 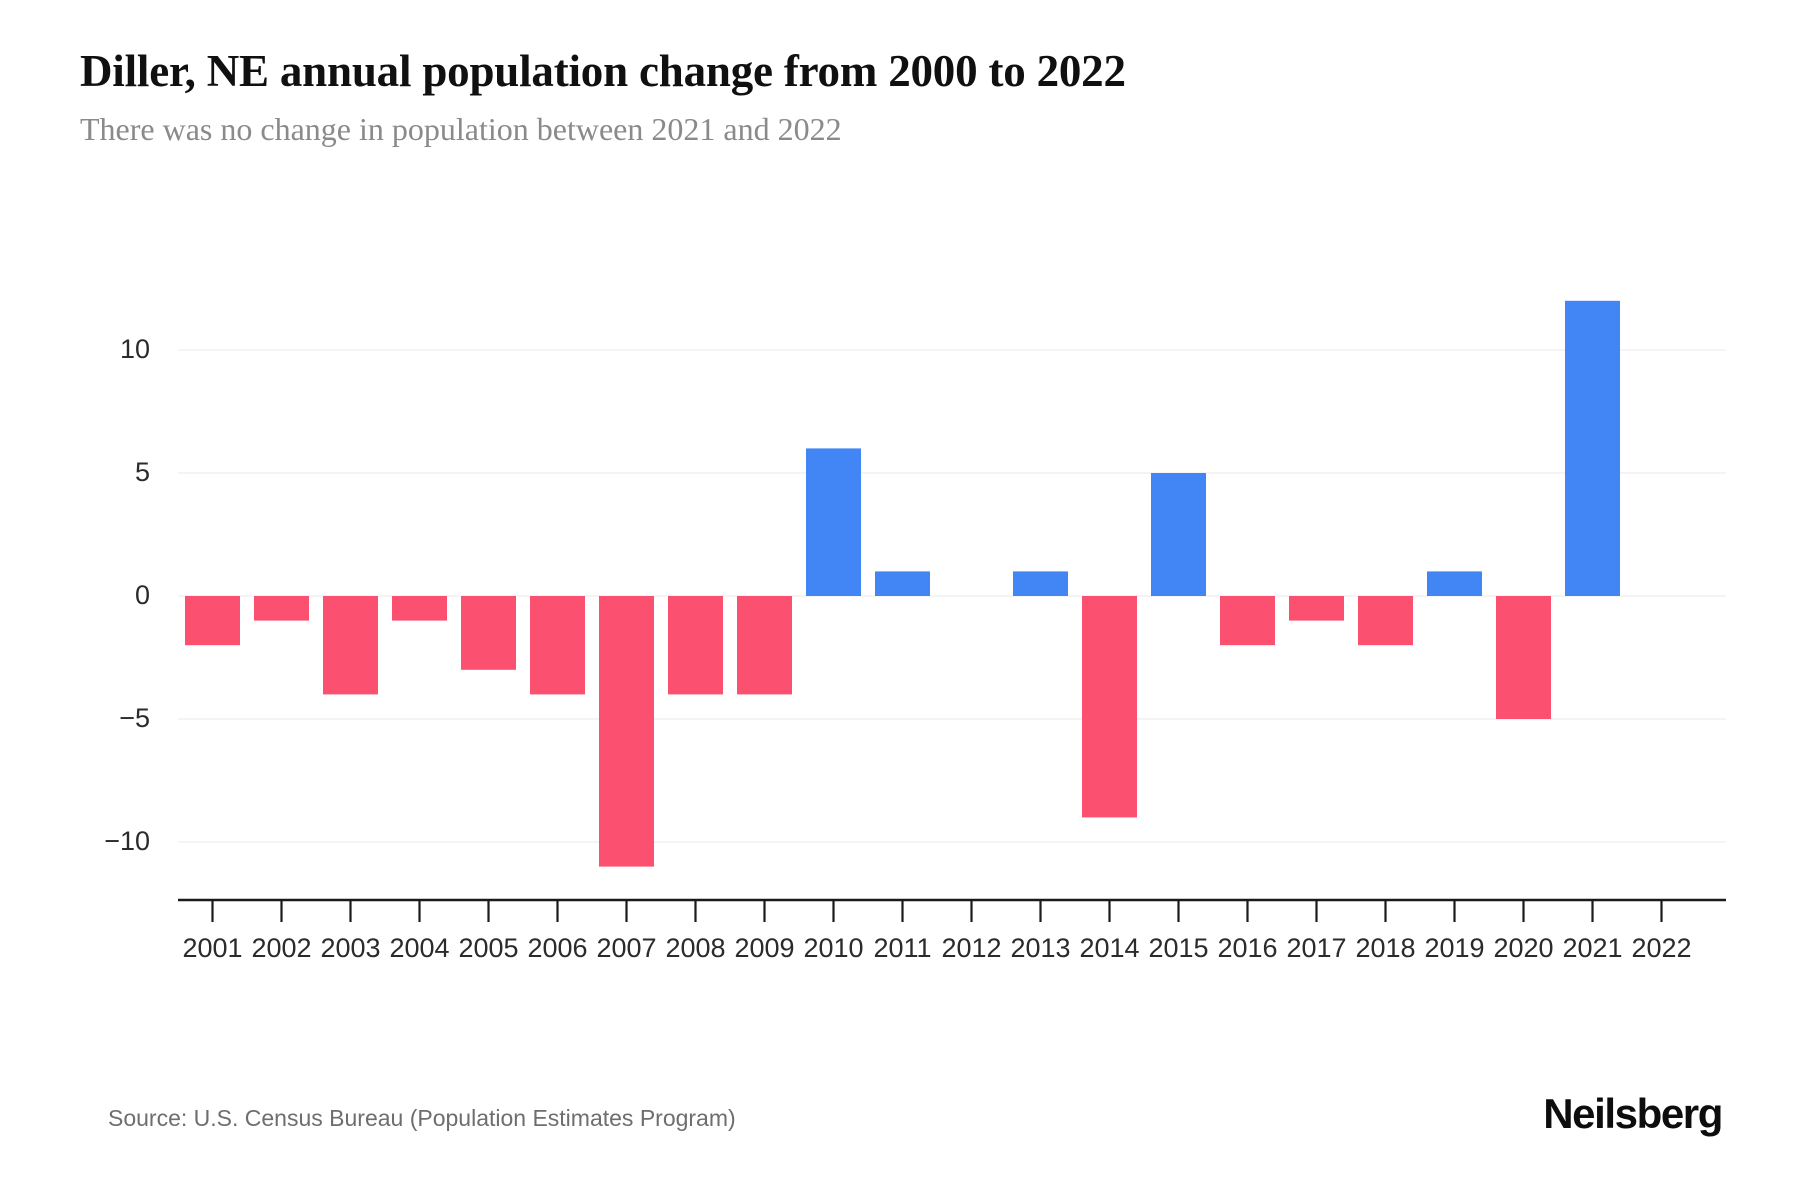 I want to click on x-axis-tick-label: 2009, so click(x=764, y=948).